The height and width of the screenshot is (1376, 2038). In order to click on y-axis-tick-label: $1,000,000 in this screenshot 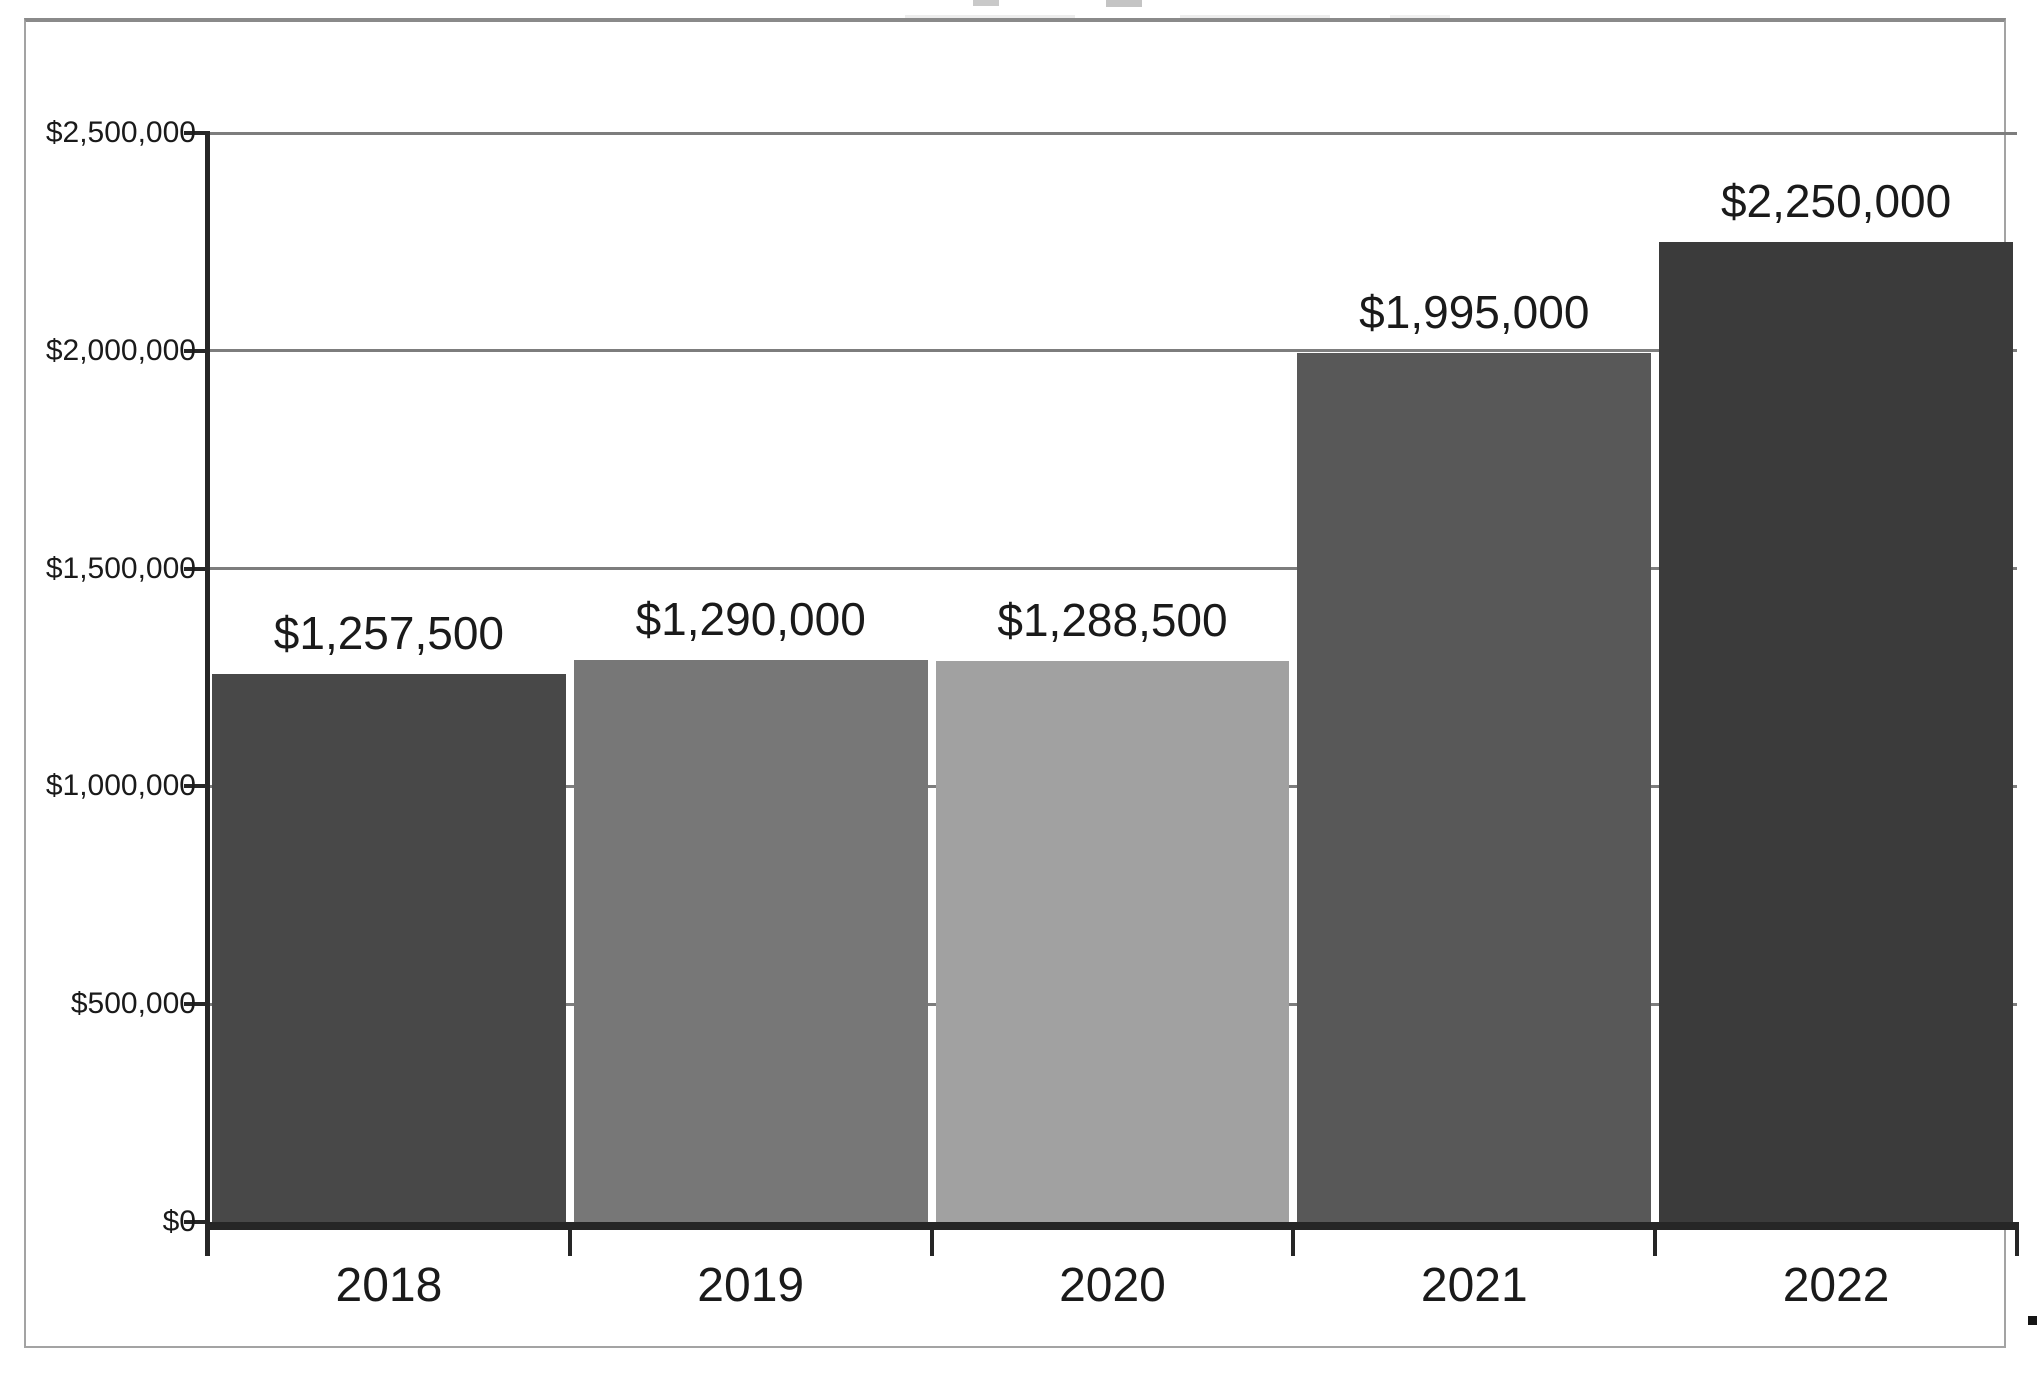, I will do `click(120, 786)`.